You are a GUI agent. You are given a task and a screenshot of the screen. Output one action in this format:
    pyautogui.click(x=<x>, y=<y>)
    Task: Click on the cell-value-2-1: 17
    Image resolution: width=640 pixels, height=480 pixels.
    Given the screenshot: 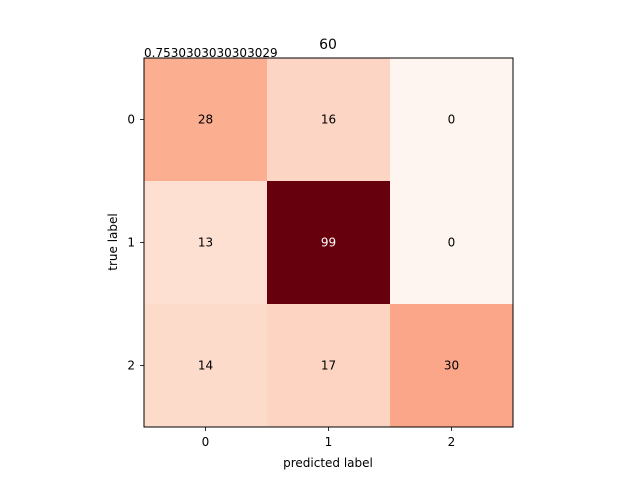 What is the action you would take?
    pyautogui.click(x=328, y=366)
    